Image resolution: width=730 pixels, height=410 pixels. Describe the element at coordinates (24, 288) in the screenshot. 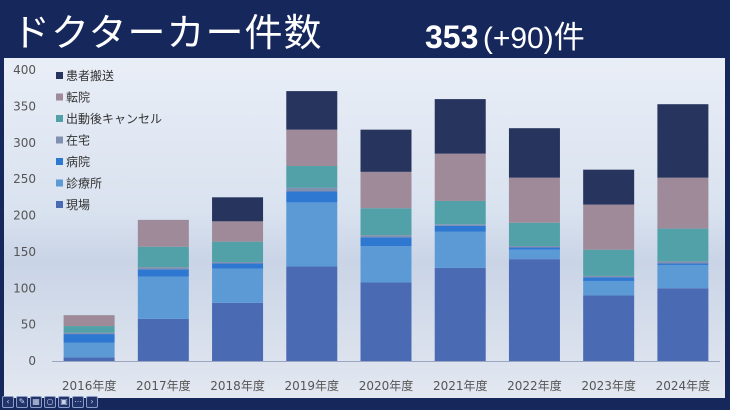

I see `y-tick-label: 100` at that location.